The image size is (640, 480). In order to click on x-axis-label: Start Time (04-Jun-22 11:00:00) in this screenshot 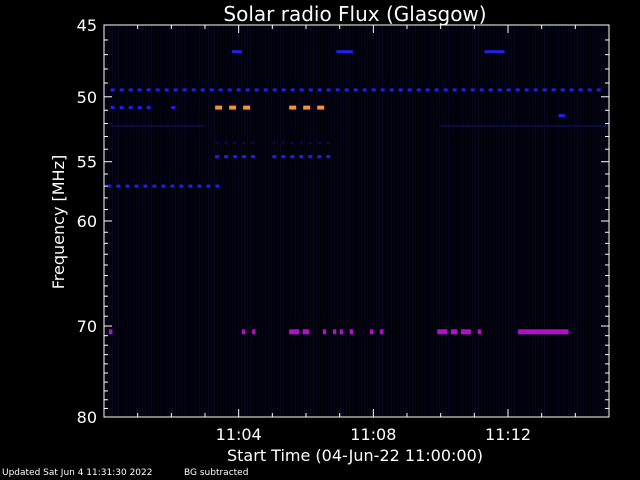, I will do `click(355, 455)`.